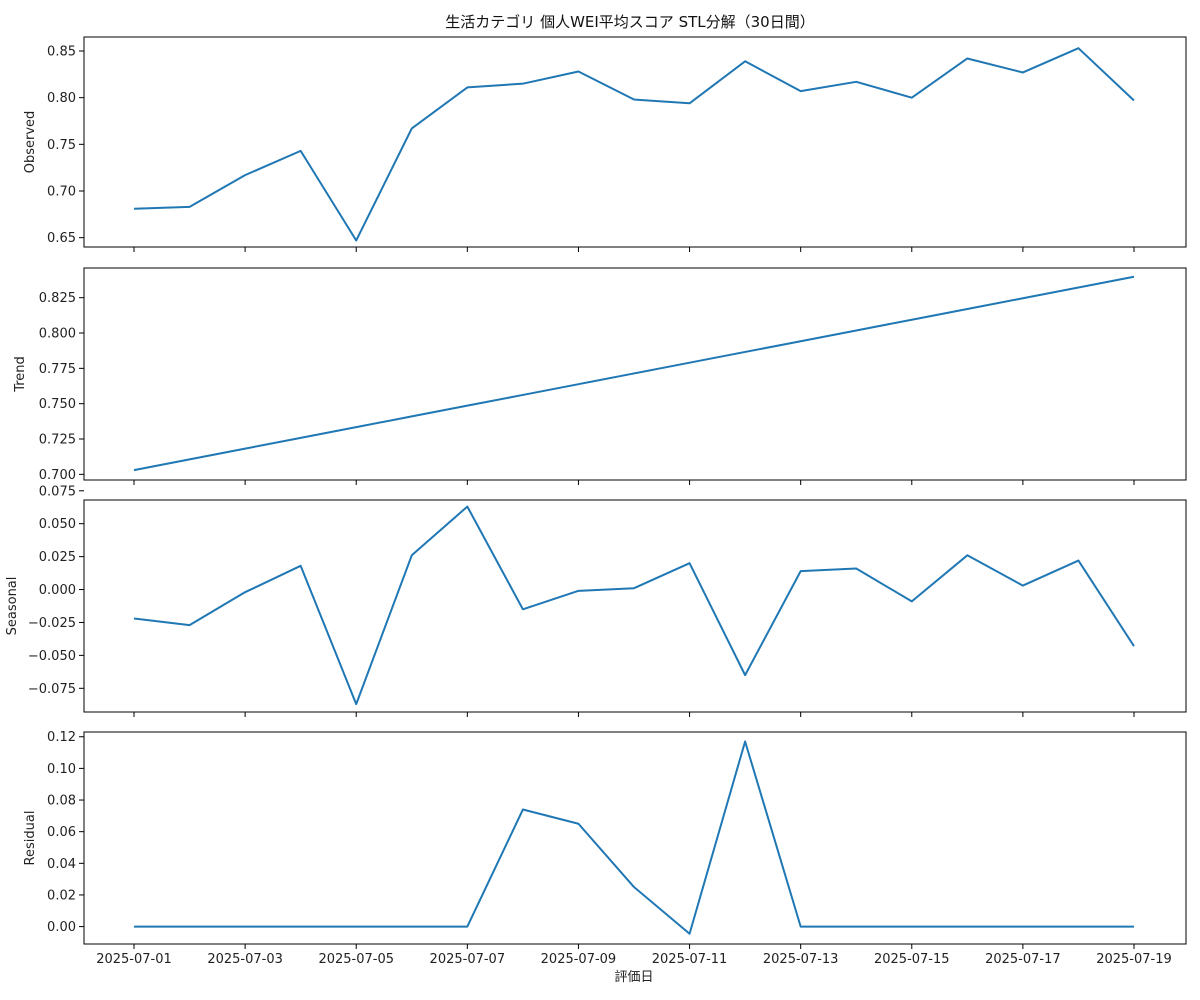 The width and height of the screenshot is (1200, 1000). Describe the element at coordinates (30, 142) in the screenshot. I see `y-axis-title-observed: Observed` at that location.